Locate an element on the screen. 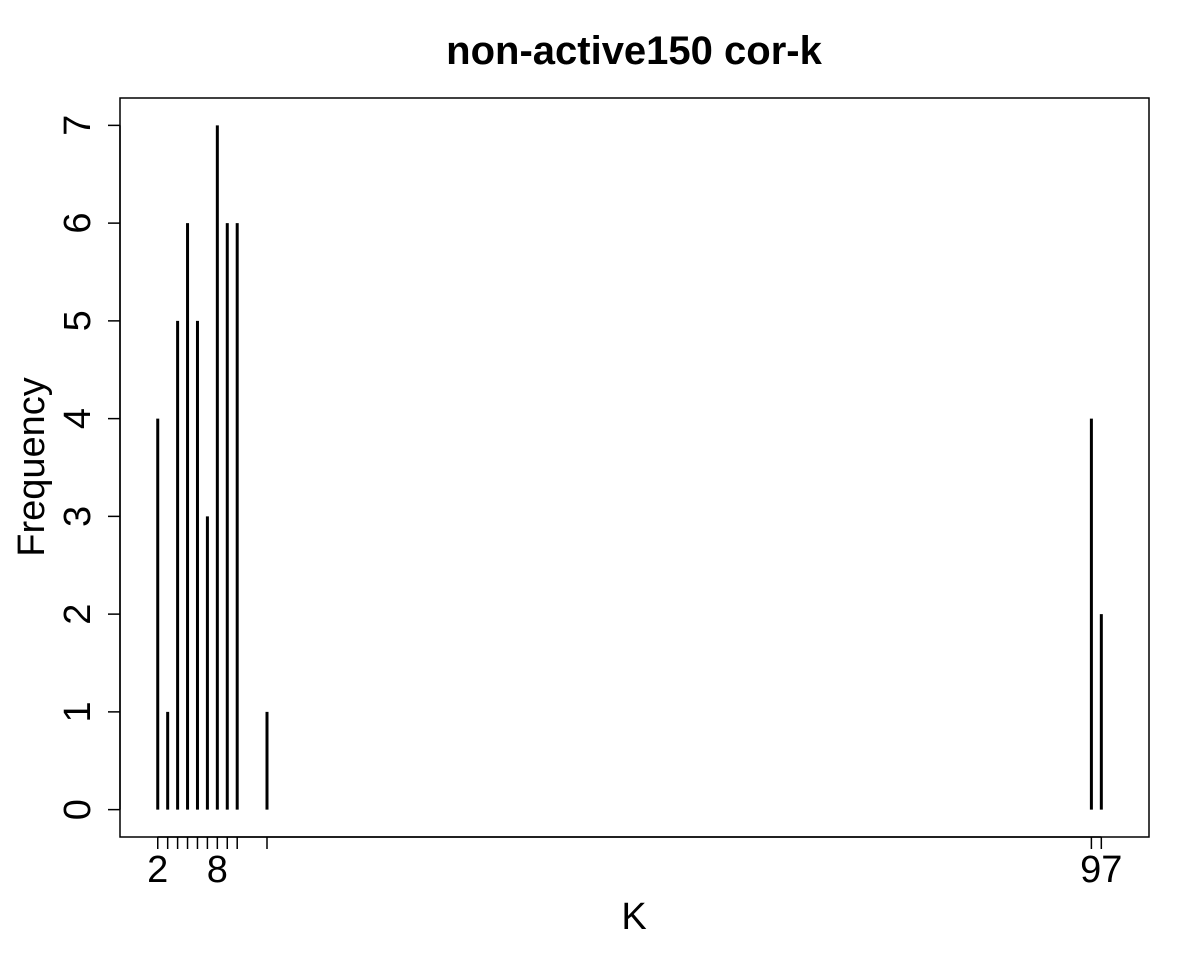 The image size is (1200, 965). y-axis: 0 1 2 3 4 5 6 7 is located at coordinates (89, 467).